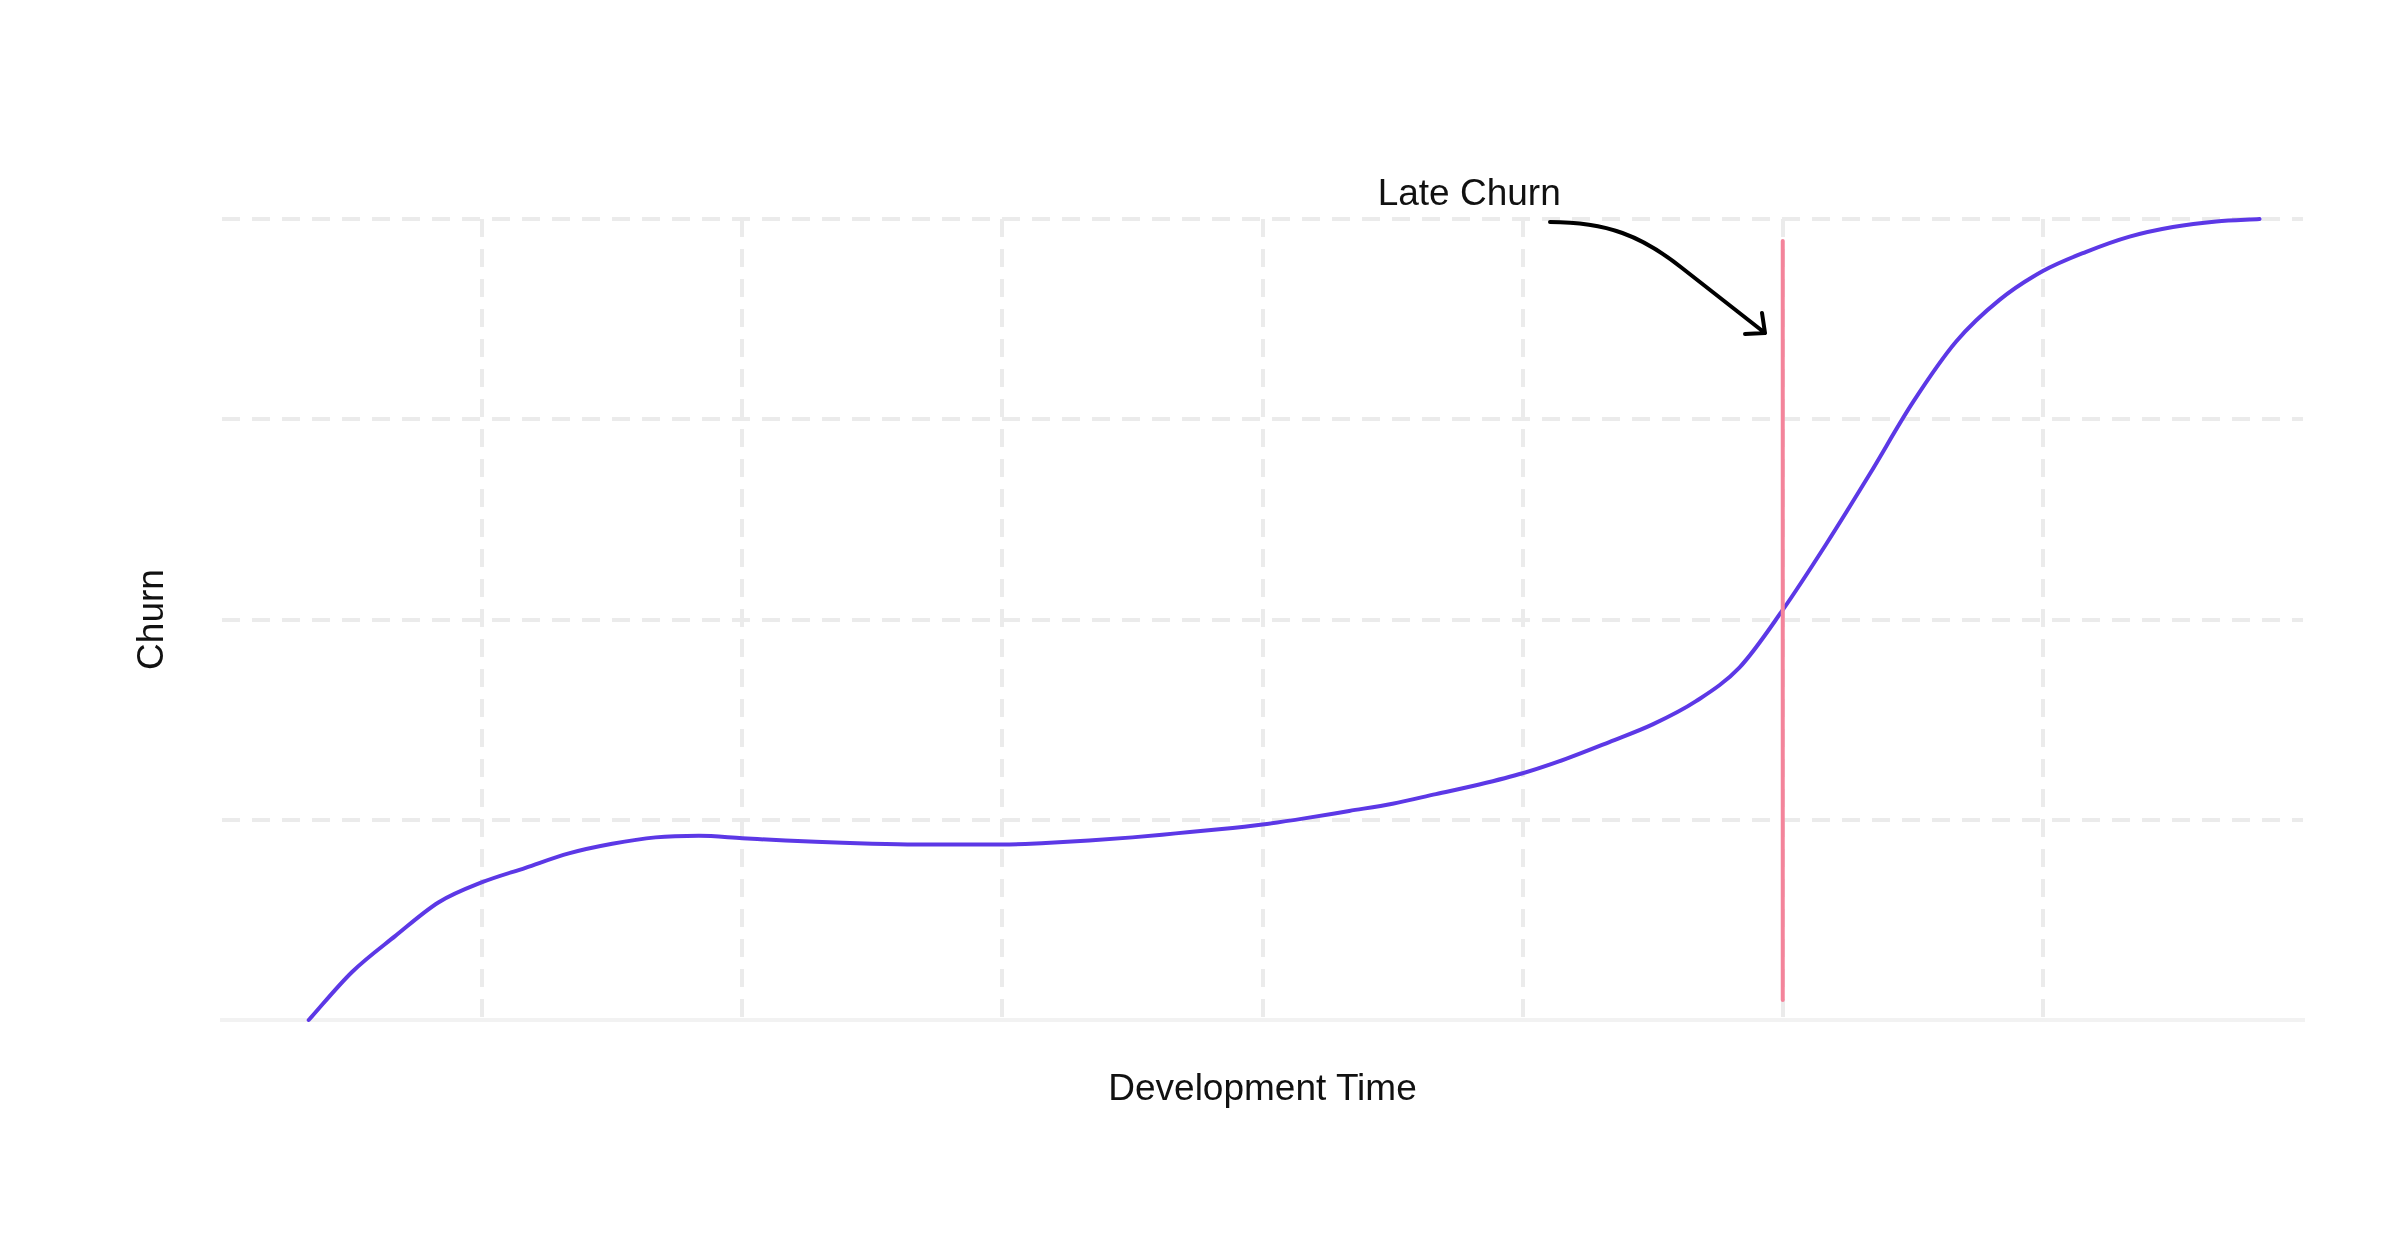 This screenshot has height=1260, width=2400. Describe the element at coordinates (1469, 193) in the screenshot. I see `text: Late Churn` at that location.